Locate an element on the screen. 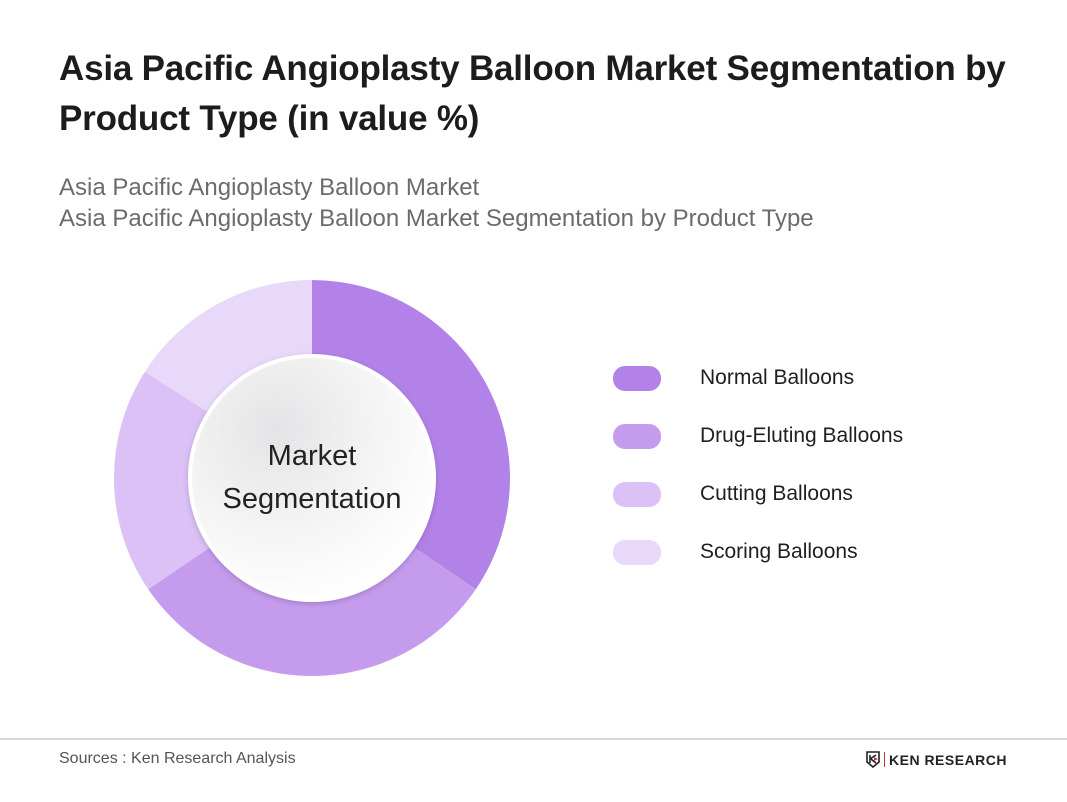 The width and height of the screenshot is (1067, 802). center-disc is located at coordinates (312, 478).